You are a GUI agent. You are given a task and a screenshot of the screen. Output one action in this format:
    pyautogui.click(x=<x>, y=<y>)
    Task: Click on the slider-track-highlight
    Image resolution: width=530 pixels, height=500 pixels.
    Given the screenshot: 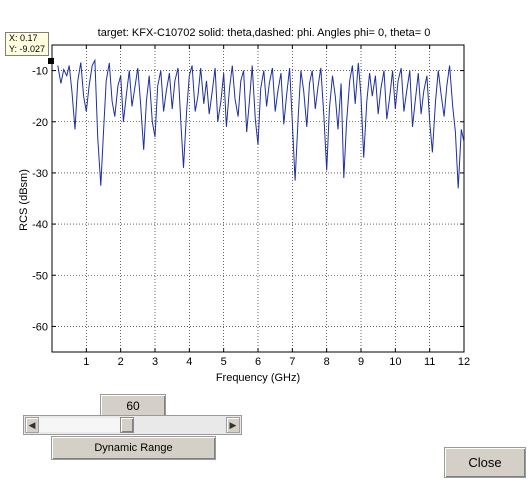 What is the action you would take?
    pyautogui.click(x=80, y=425)
    